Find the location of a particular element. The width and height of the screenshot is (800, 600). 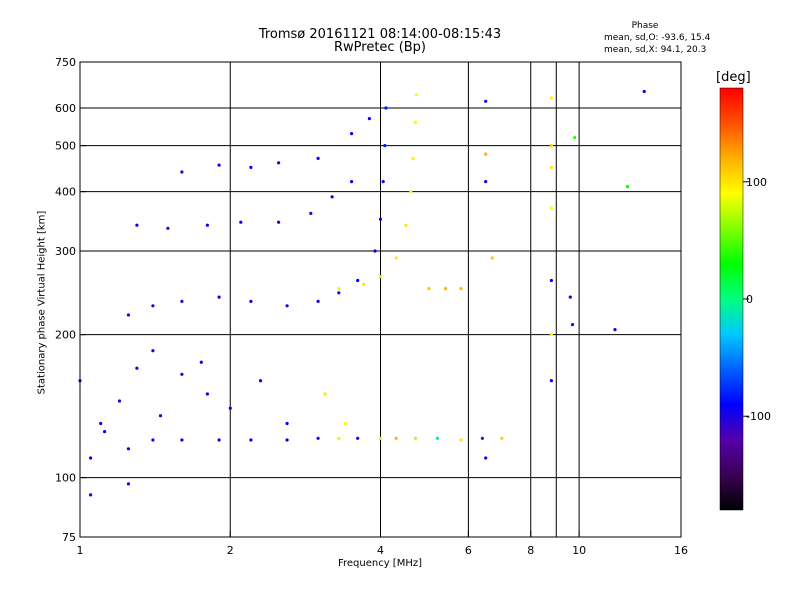

y-tick-label: 400 is located at coordinates (65, 192).